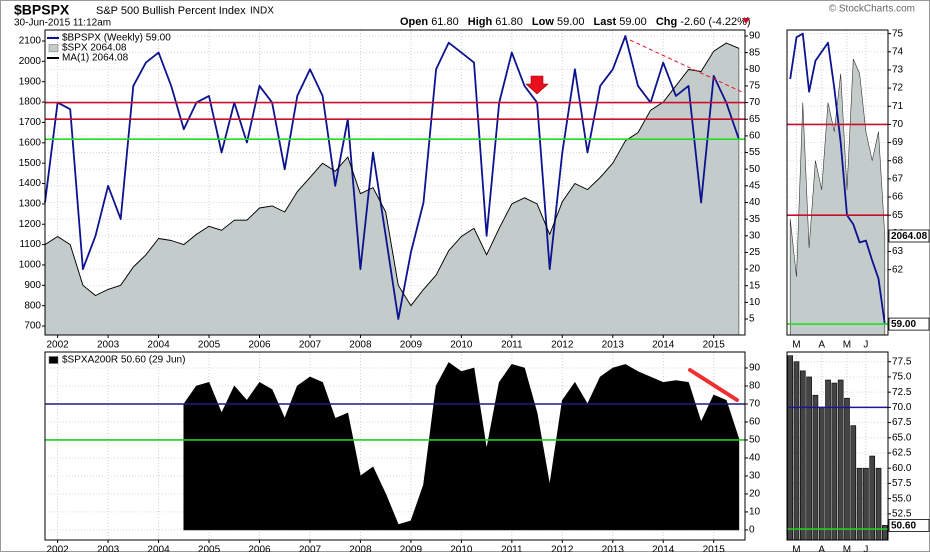 Image resolution: width=930 pixels, height=552 pixels. Describe the element at coordinates (872, 9) in the screenshot. I see `credit: © StockCharts.com` at that location.